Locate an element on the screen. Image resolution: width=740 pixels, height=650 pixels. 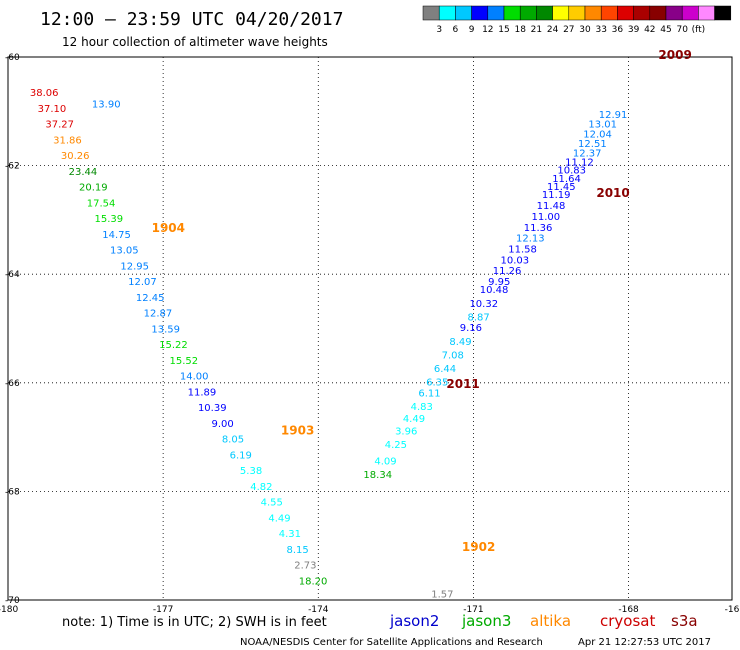
data-label: 20.19 is located at coordinates (93, 188).